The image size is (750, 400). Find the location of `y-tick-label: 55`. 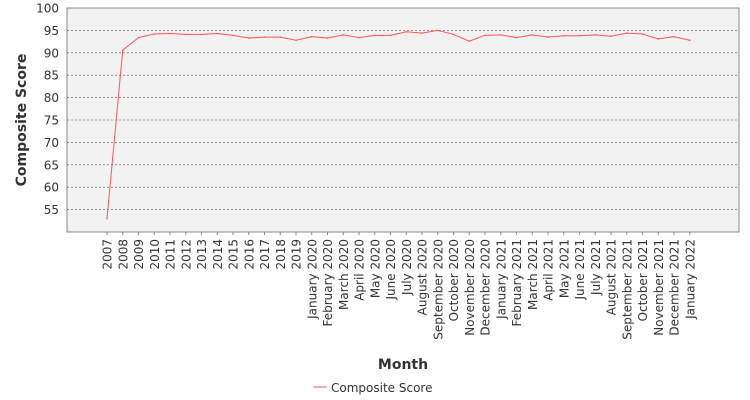

y-tick-label: 55 is located at coordinates (51, 210).